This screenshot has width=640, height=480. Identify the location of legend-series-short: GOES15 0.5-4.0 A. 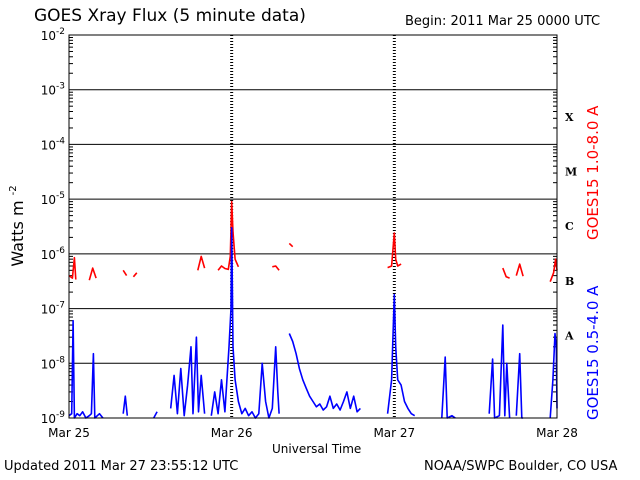
(593, 352).